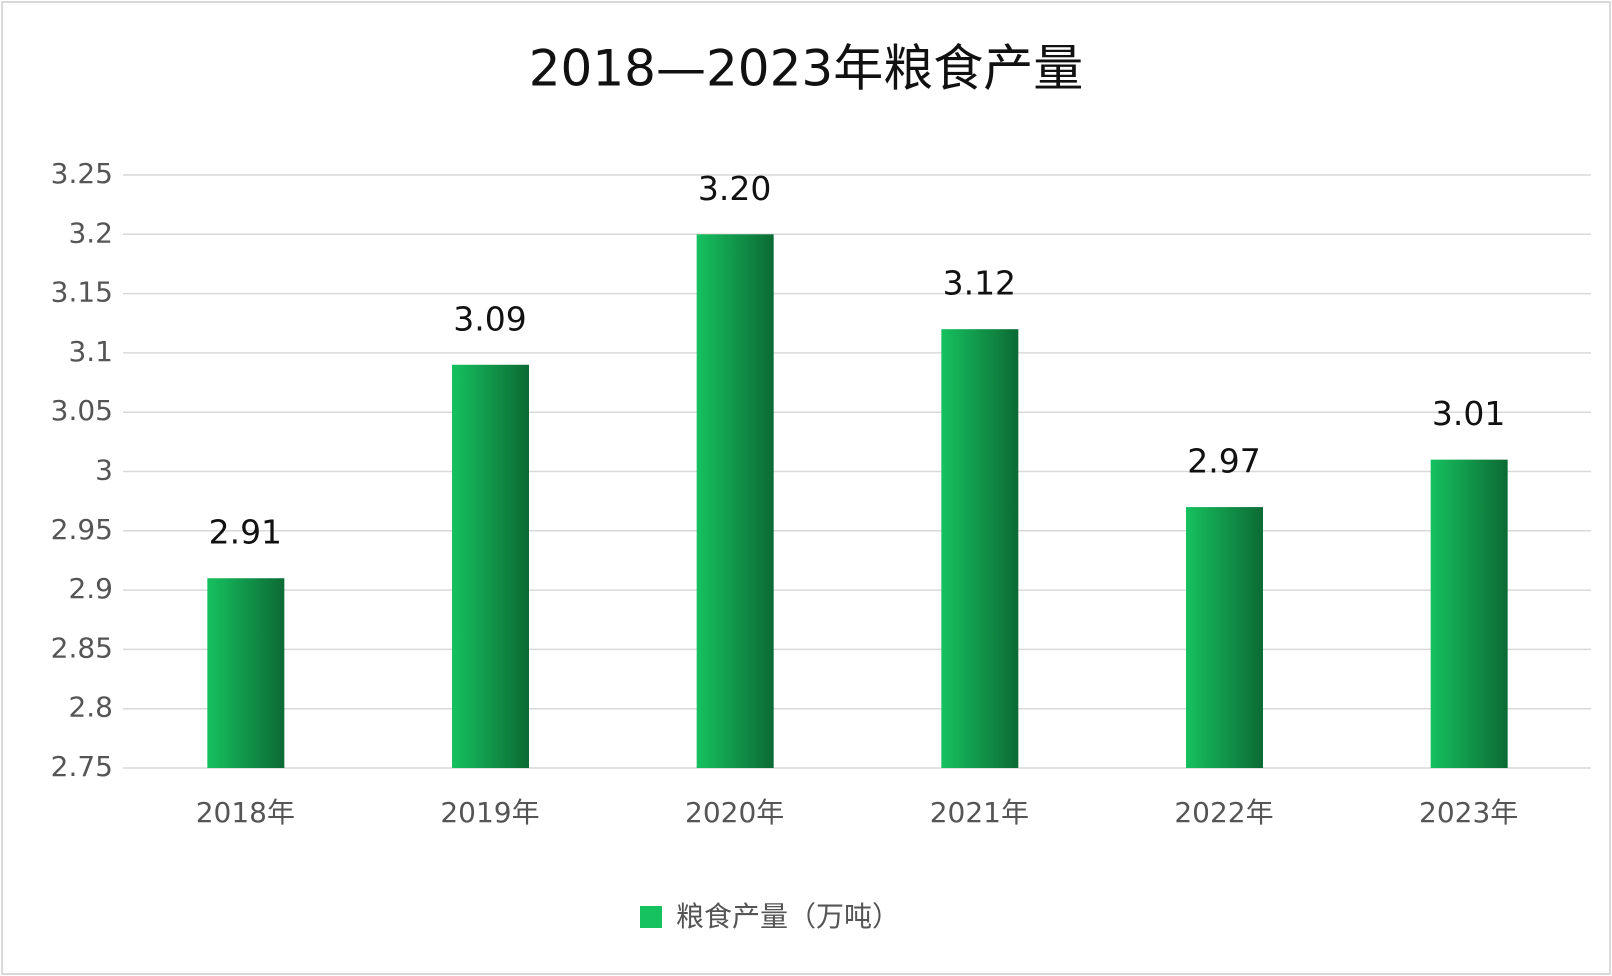 This screenshot has height=976, width=1612. What do you see at coordinates (104, 470) in the screenshot?
I see `y-tick-label: 3` at bounding box center [104, 470].